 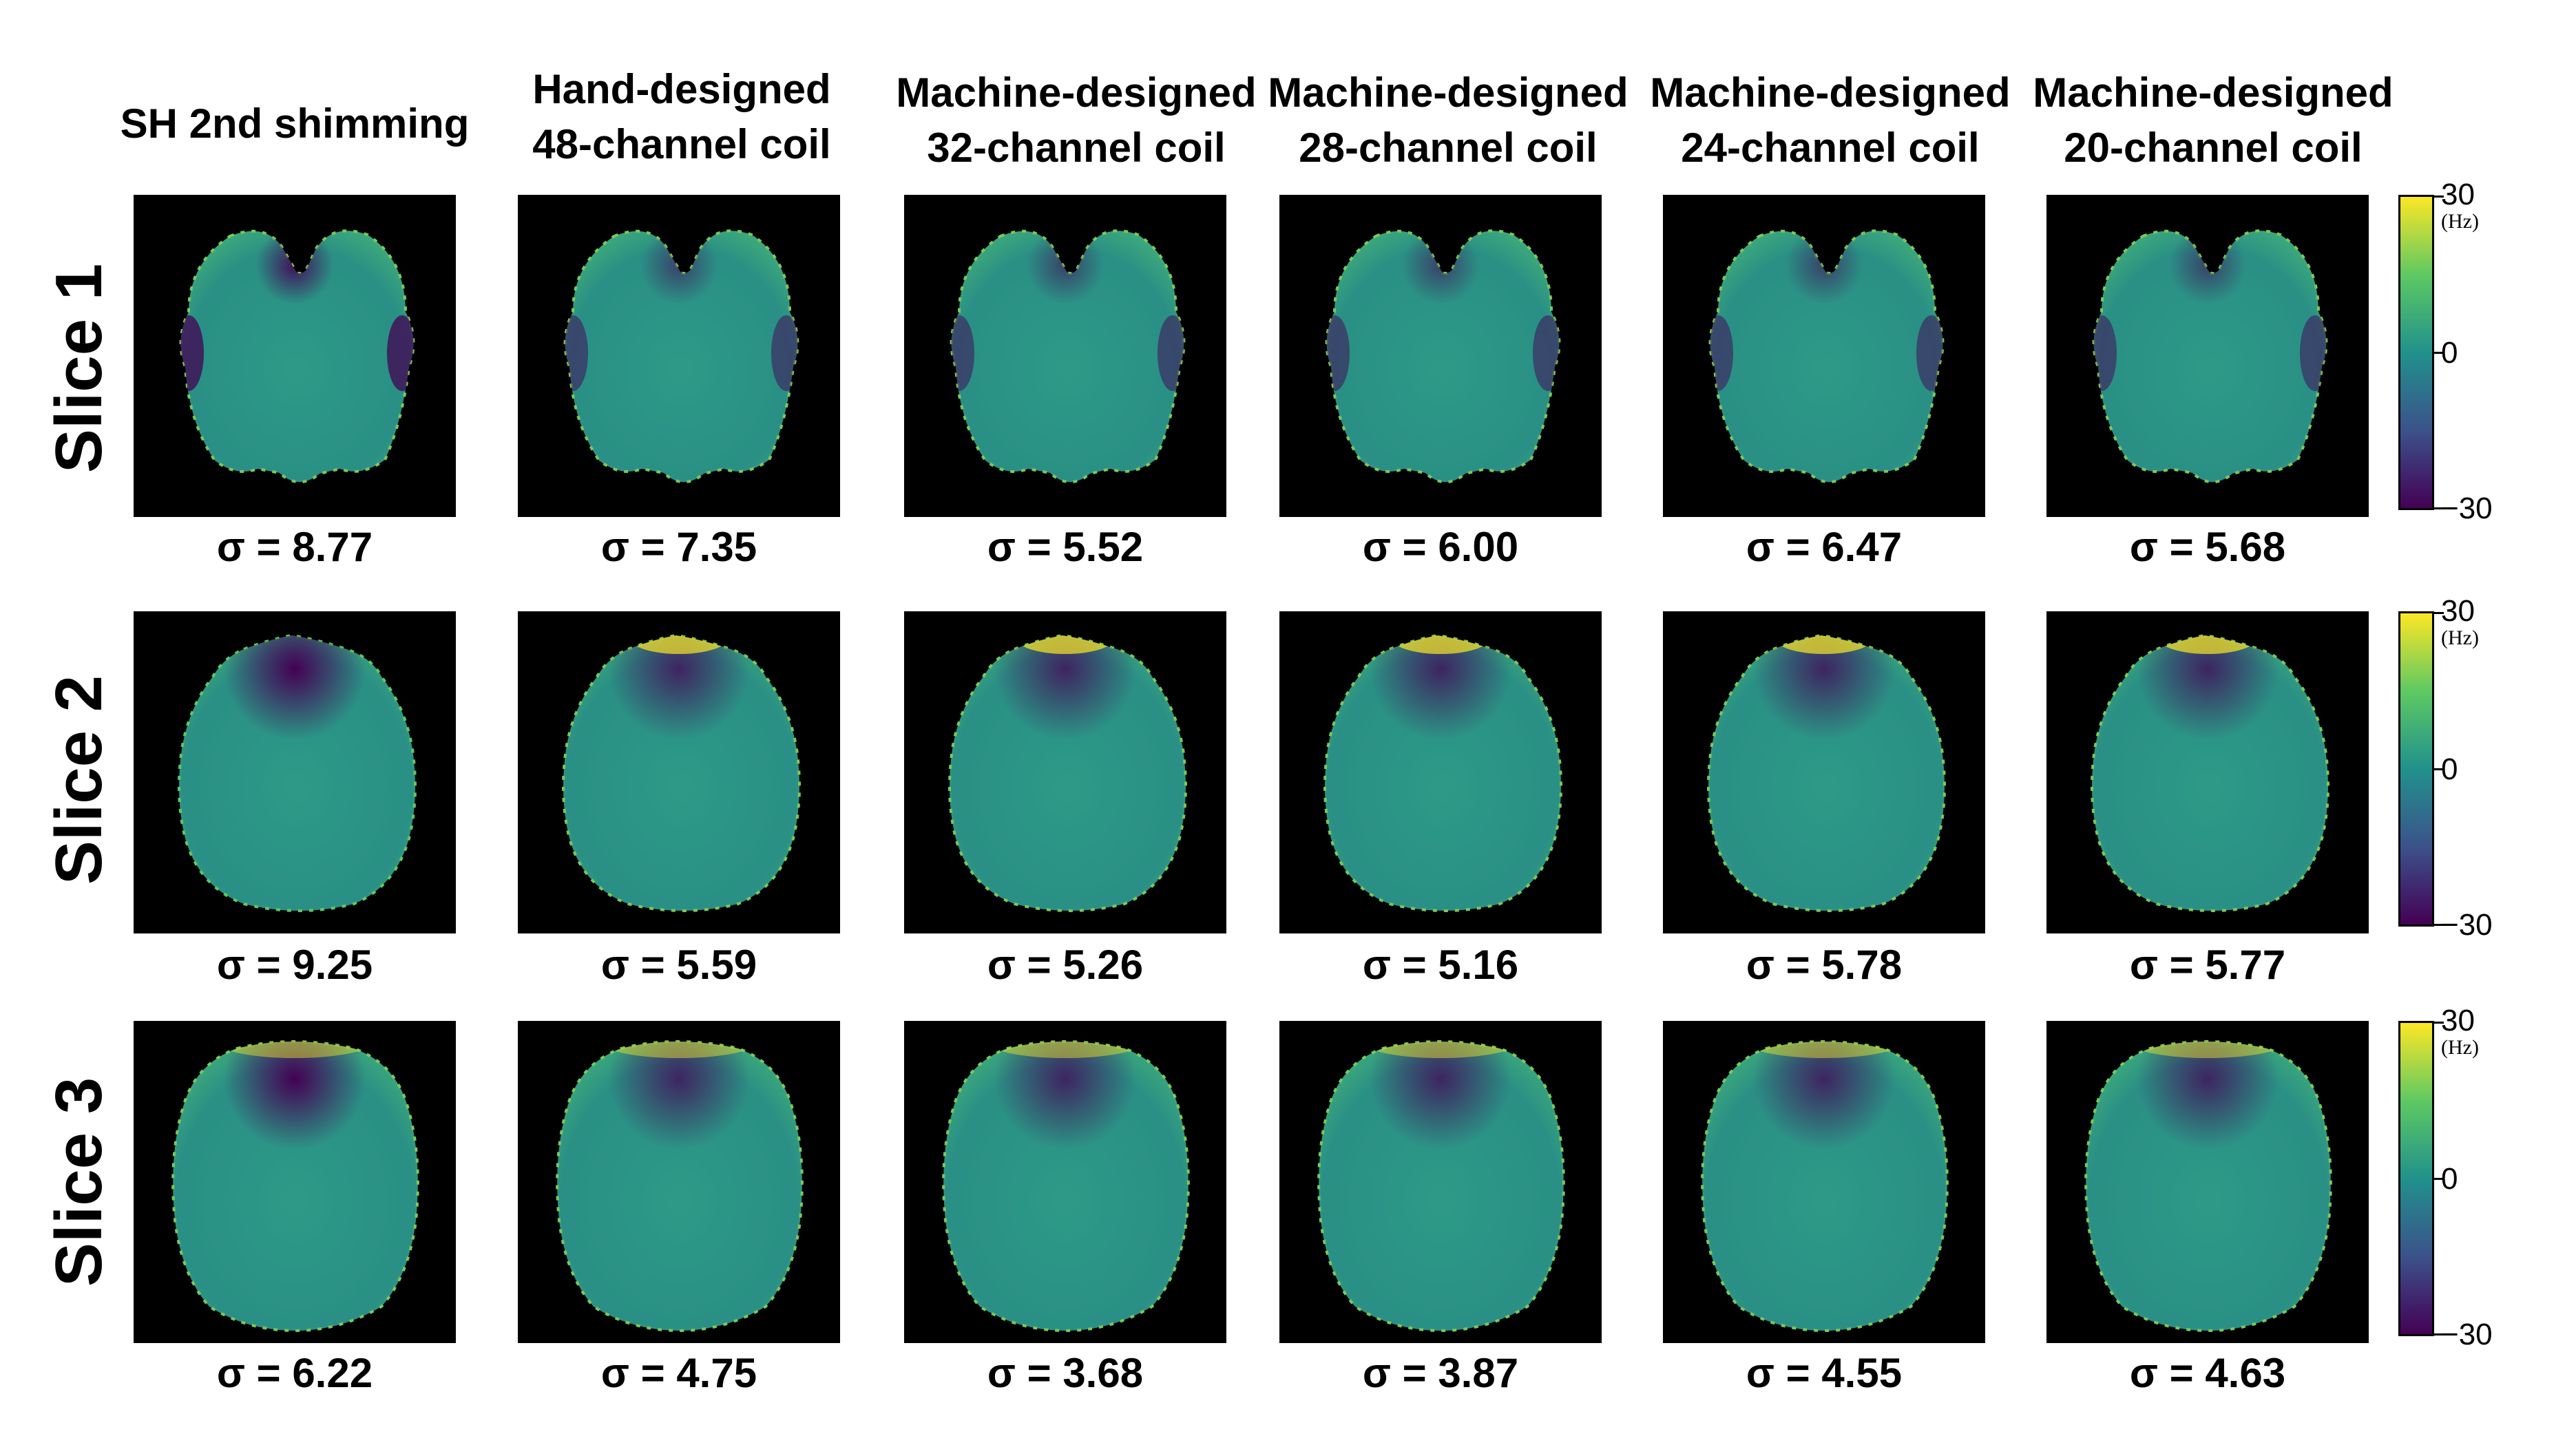 What do you see at coordinates (1065, 965) in the screenshot?
I see `sigma-value: σ = 5.26` at bounding box center [1065, 965].